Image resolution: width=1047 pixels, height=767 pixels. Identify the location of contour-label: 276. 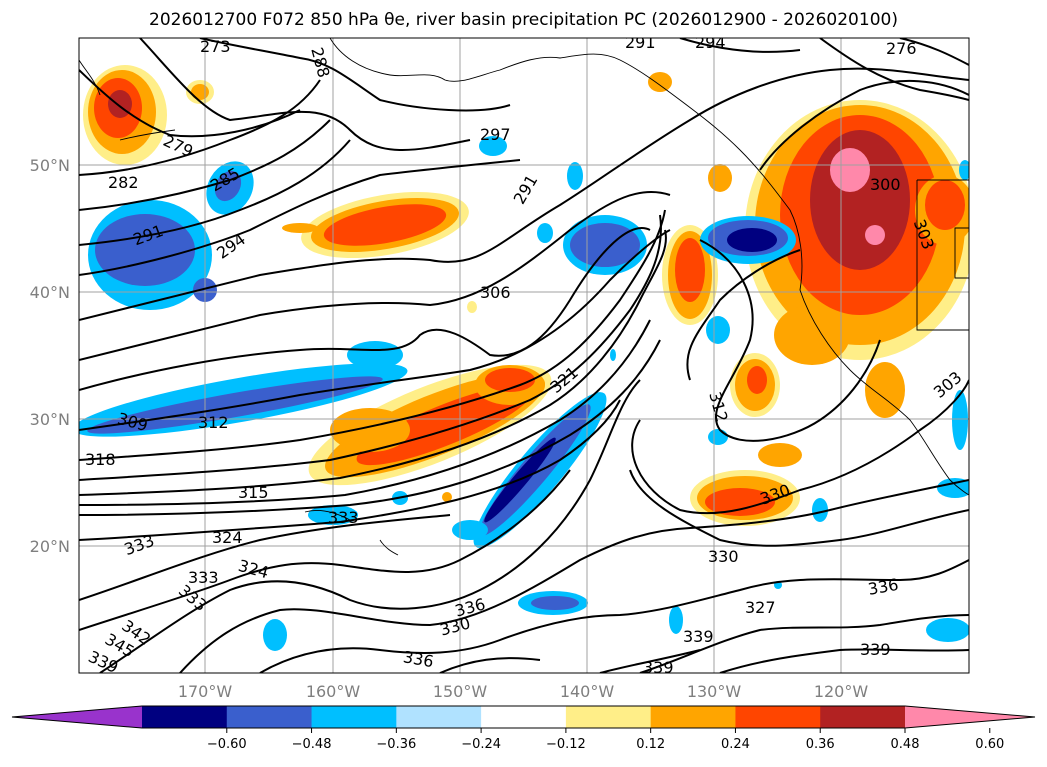
(901, 48).